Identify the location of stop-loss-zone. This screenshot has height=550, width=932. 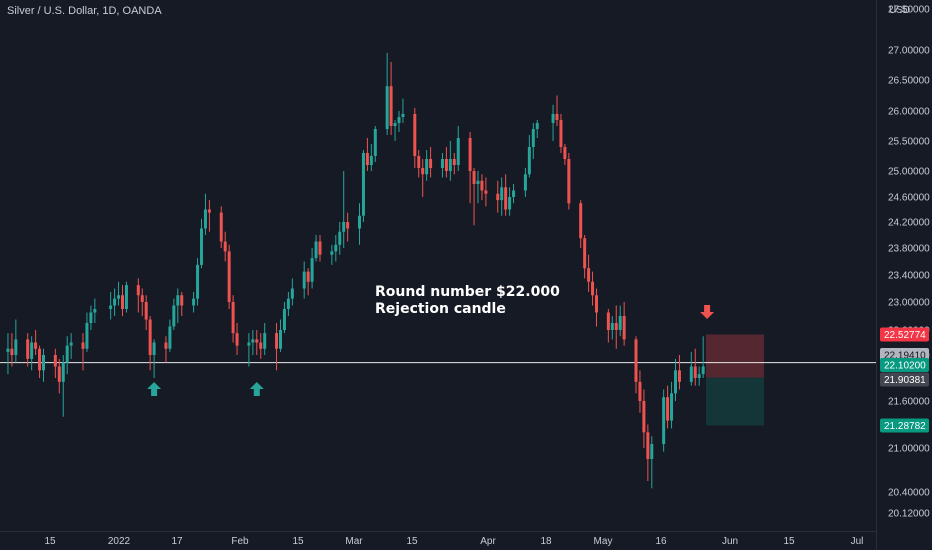
(735, 356).